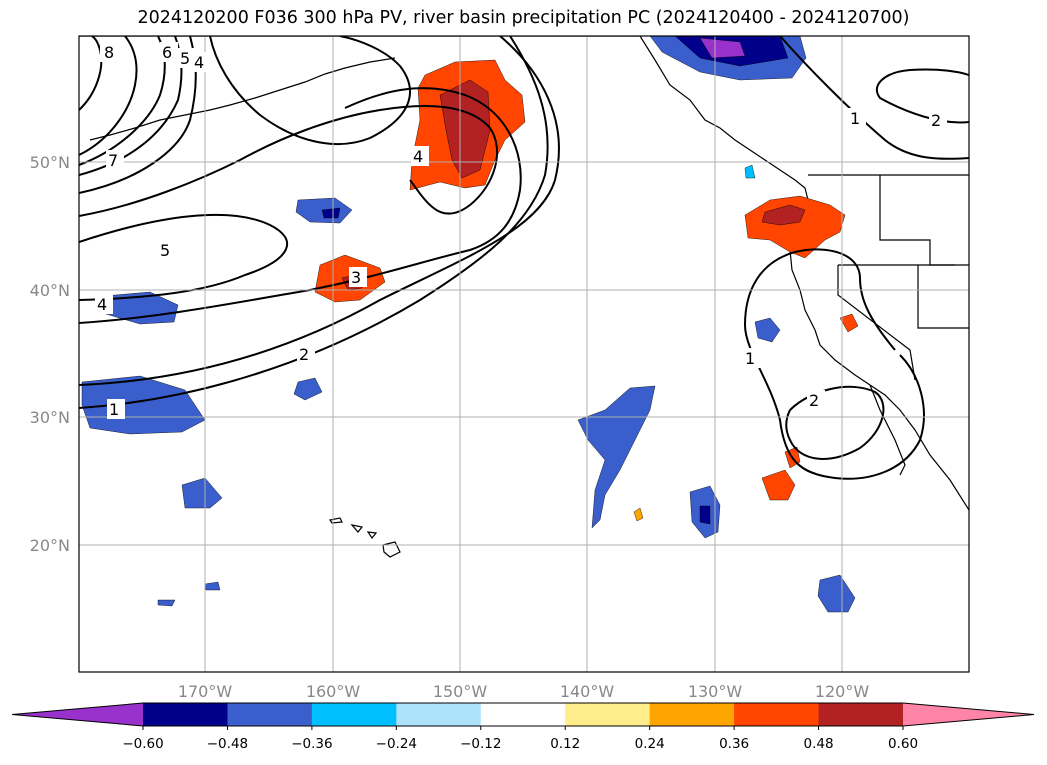 The image size is (1047, 765). Describe the element at coordinates (650, 744) in the screenshot. I see `colorbar-tick-label: 0.24` at that location.